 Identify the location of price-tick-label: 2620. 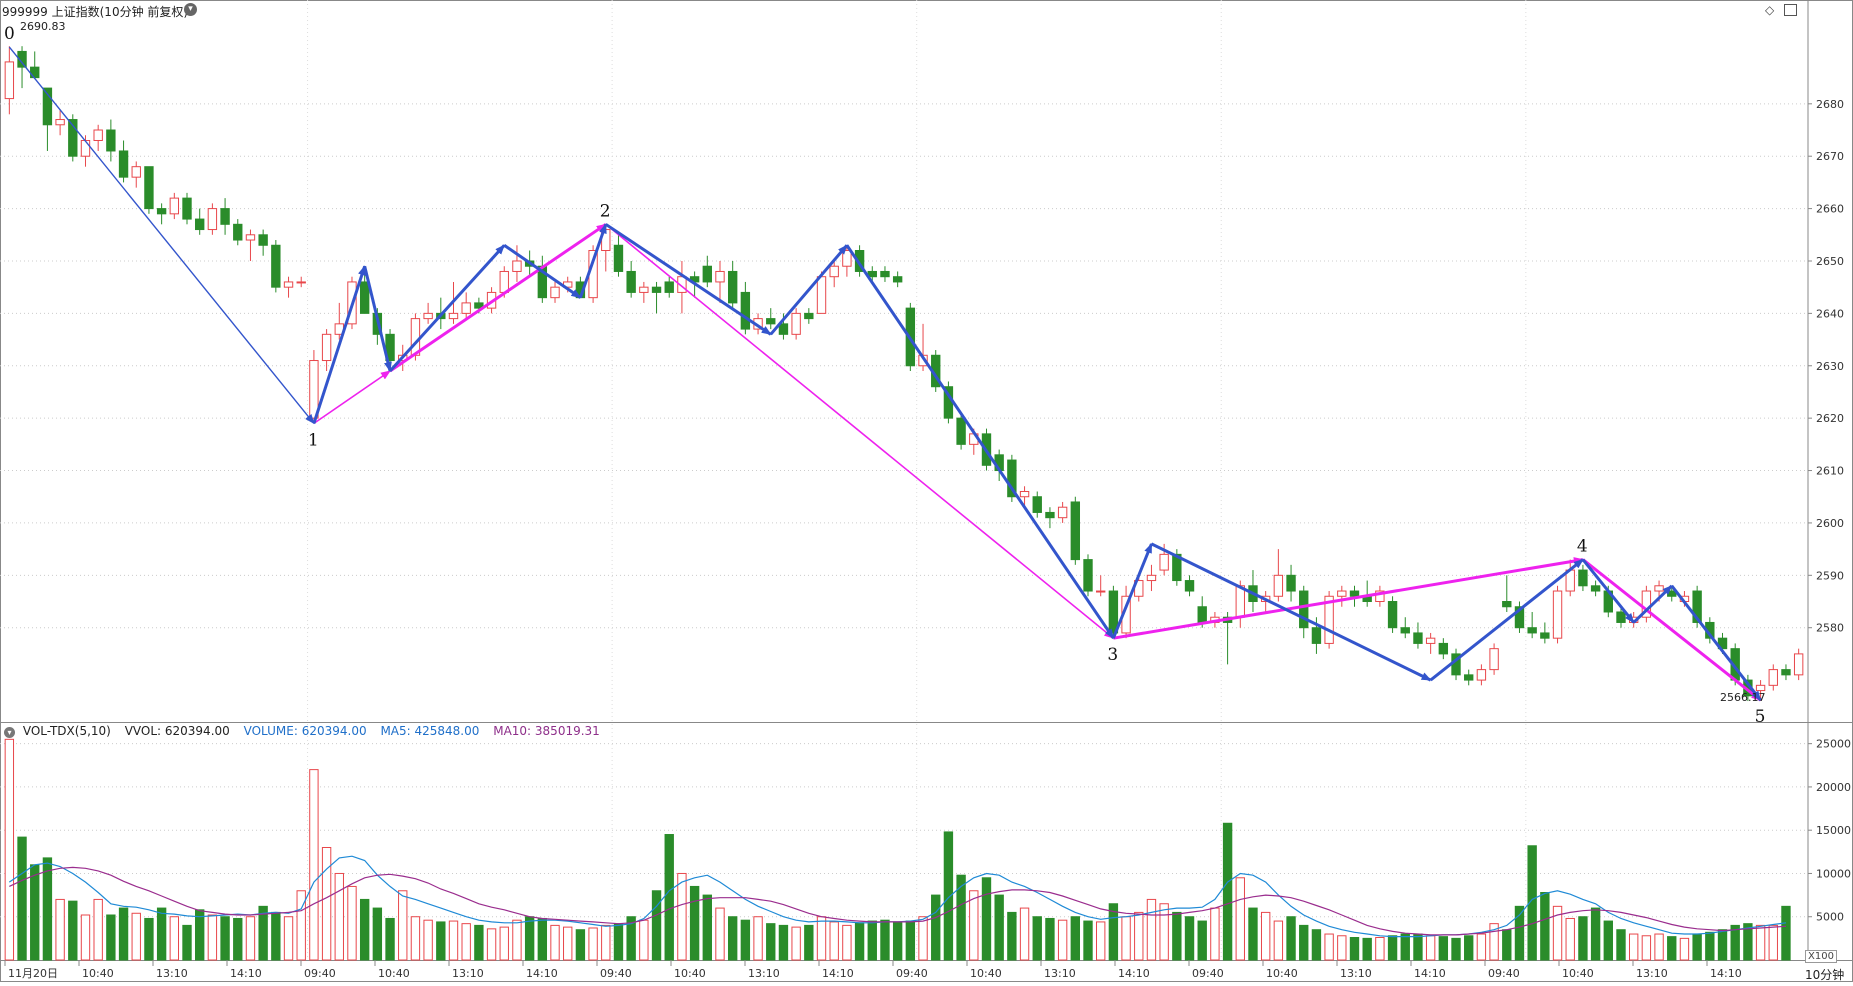
(1830, 418).